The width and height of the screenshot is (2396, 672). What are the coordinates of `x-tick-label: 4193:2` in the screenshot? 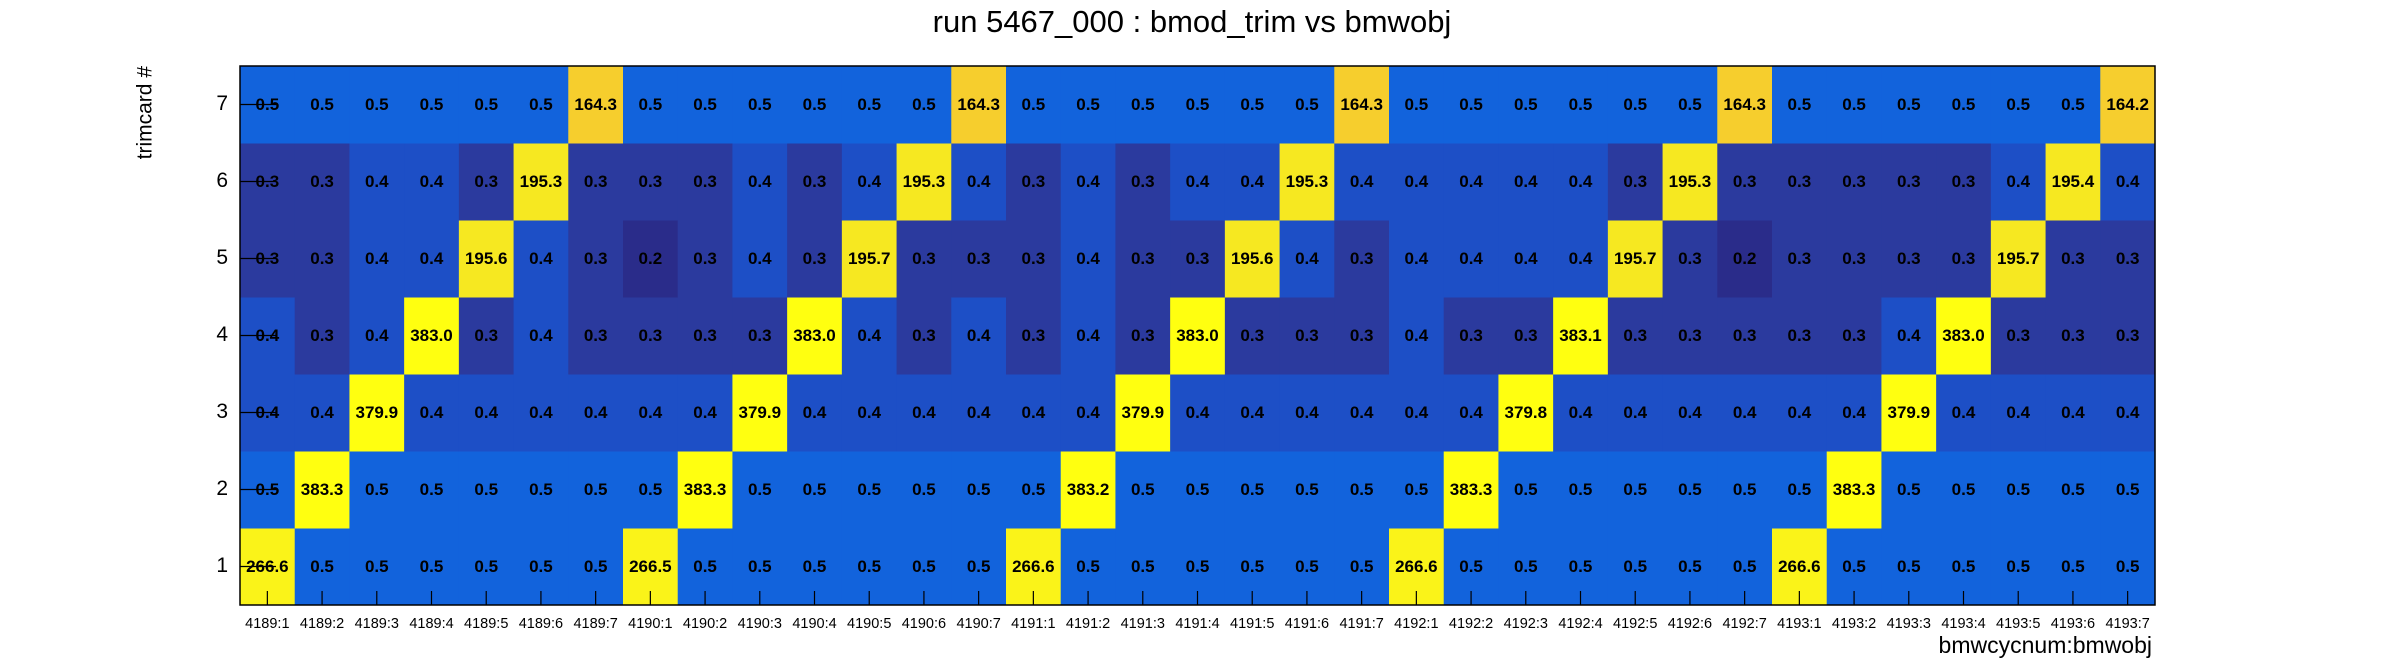 It's located at (1854, 624).